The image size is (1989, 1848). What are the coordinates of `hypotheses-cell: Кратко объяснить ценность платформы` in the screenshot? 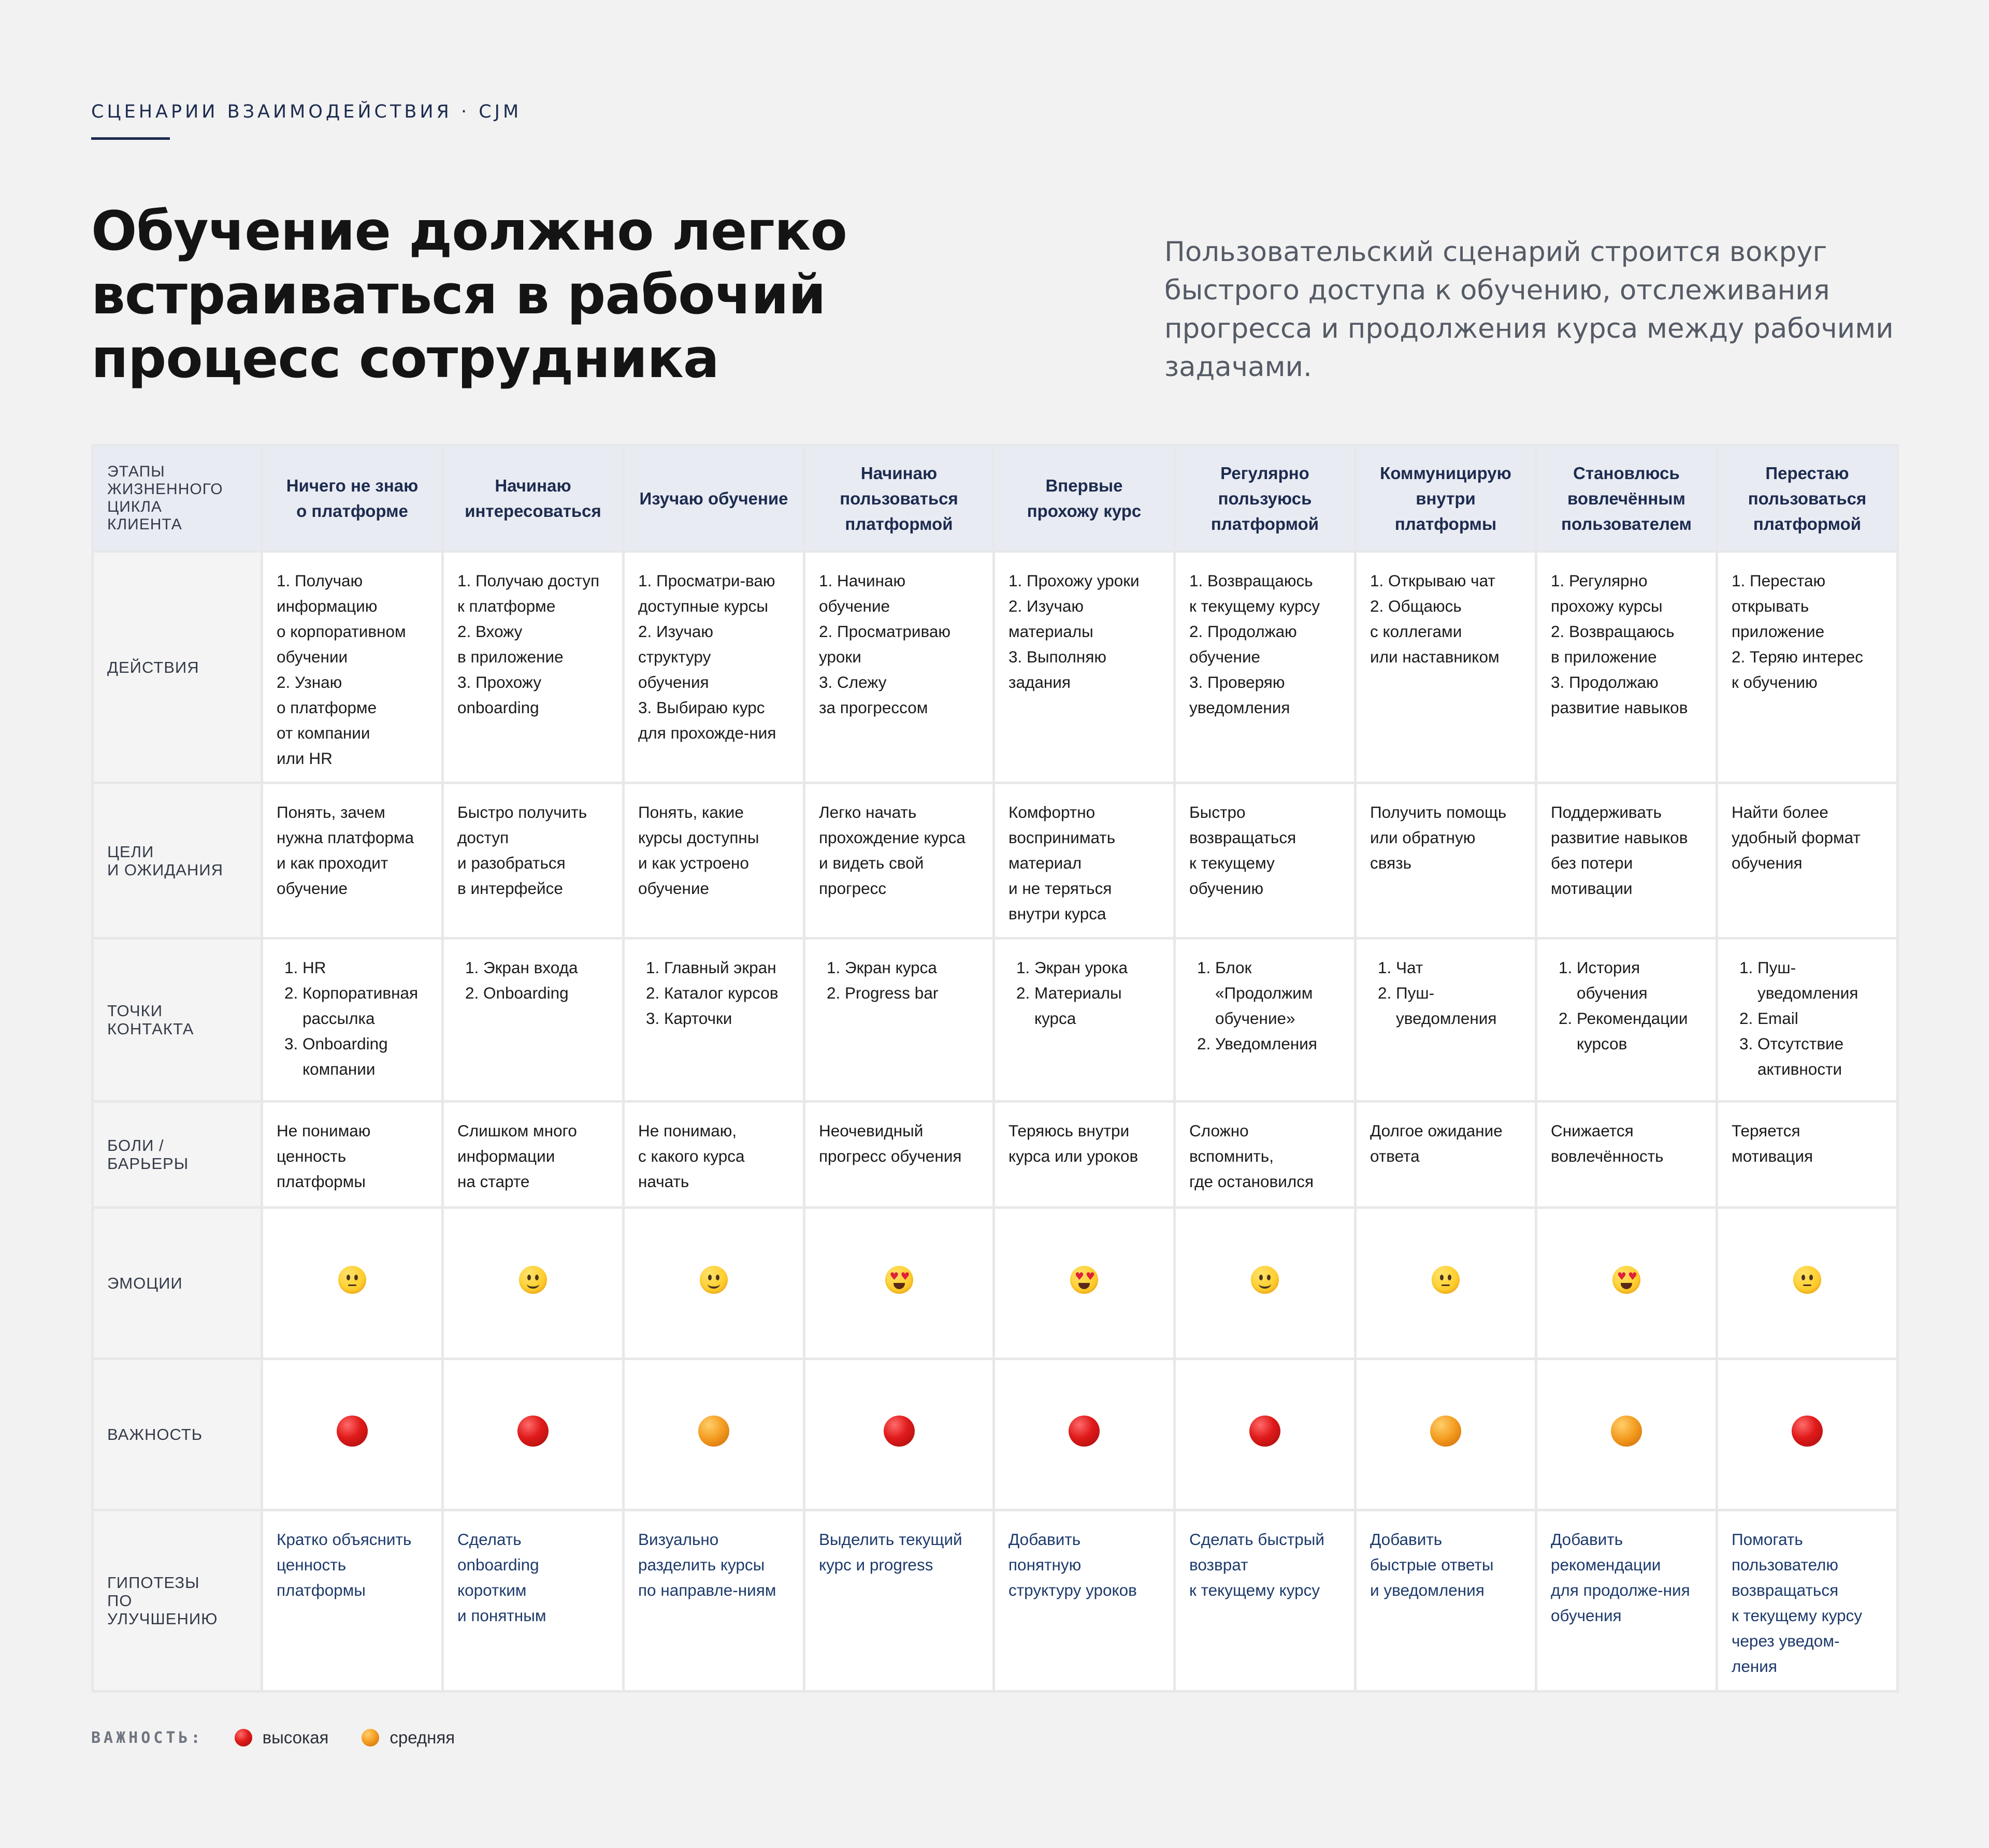 It's located at (352, 1601).